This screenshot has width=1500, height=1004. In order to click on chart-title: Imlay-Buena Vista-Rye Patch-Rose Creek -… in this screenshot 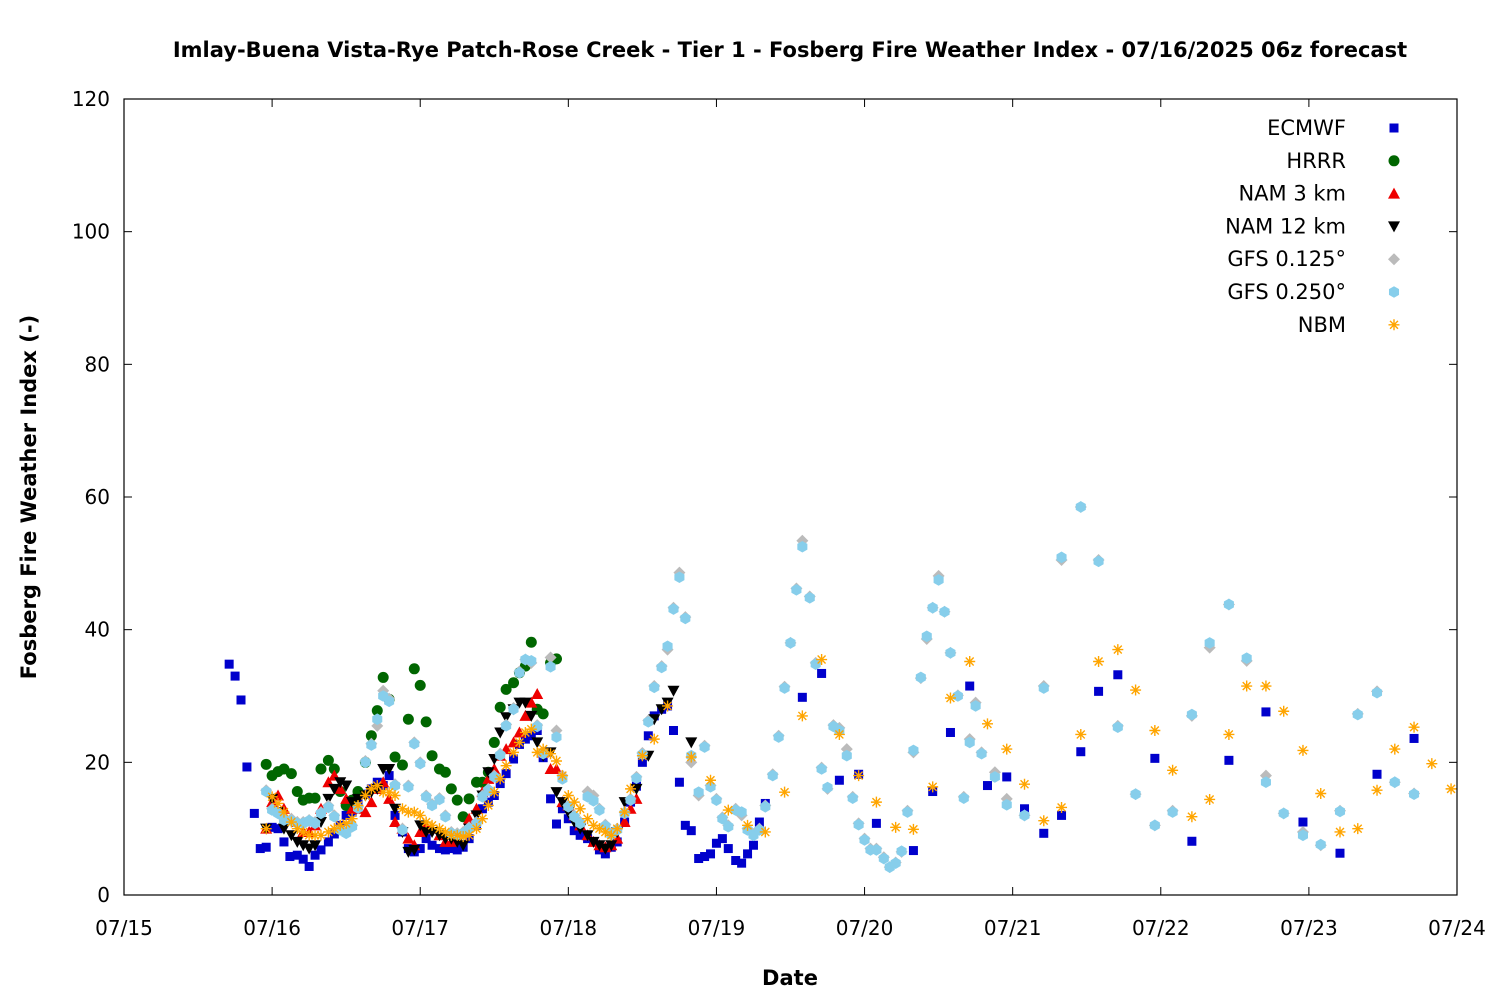, I will do `click(790, 50)`.